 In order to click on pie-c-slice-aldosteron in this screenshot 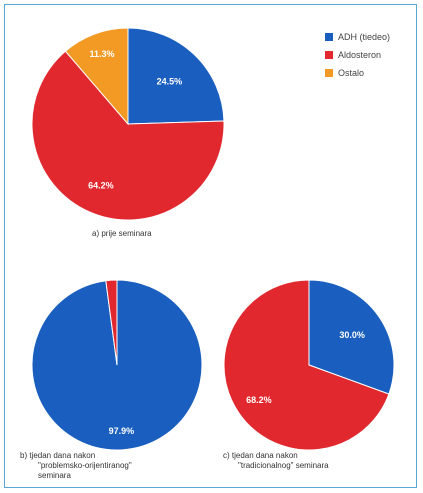, I will do `click(306, 365)`.